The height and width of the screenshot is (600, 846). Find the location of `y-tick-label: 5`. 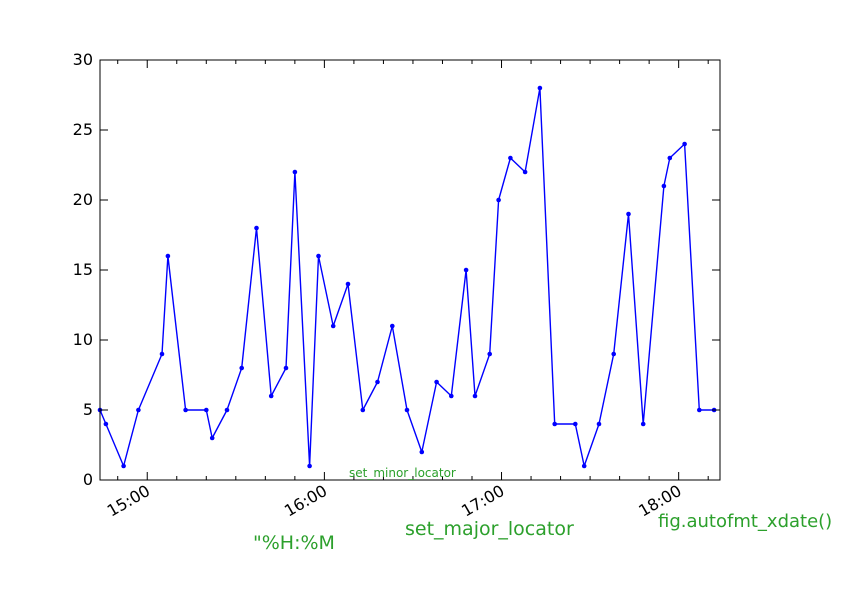

y-tick-label: 5 is located at coordinates (88, 409).